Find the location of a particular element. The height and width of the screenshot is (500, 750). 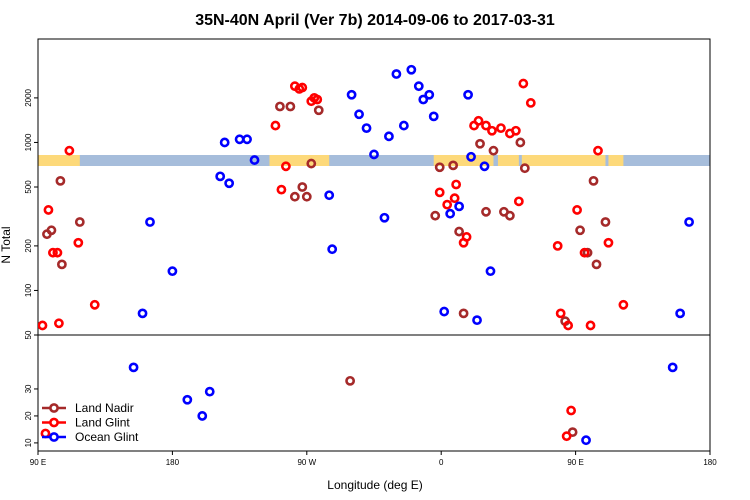

y-tick-label: 2000 is located at coordinates (28, 97).